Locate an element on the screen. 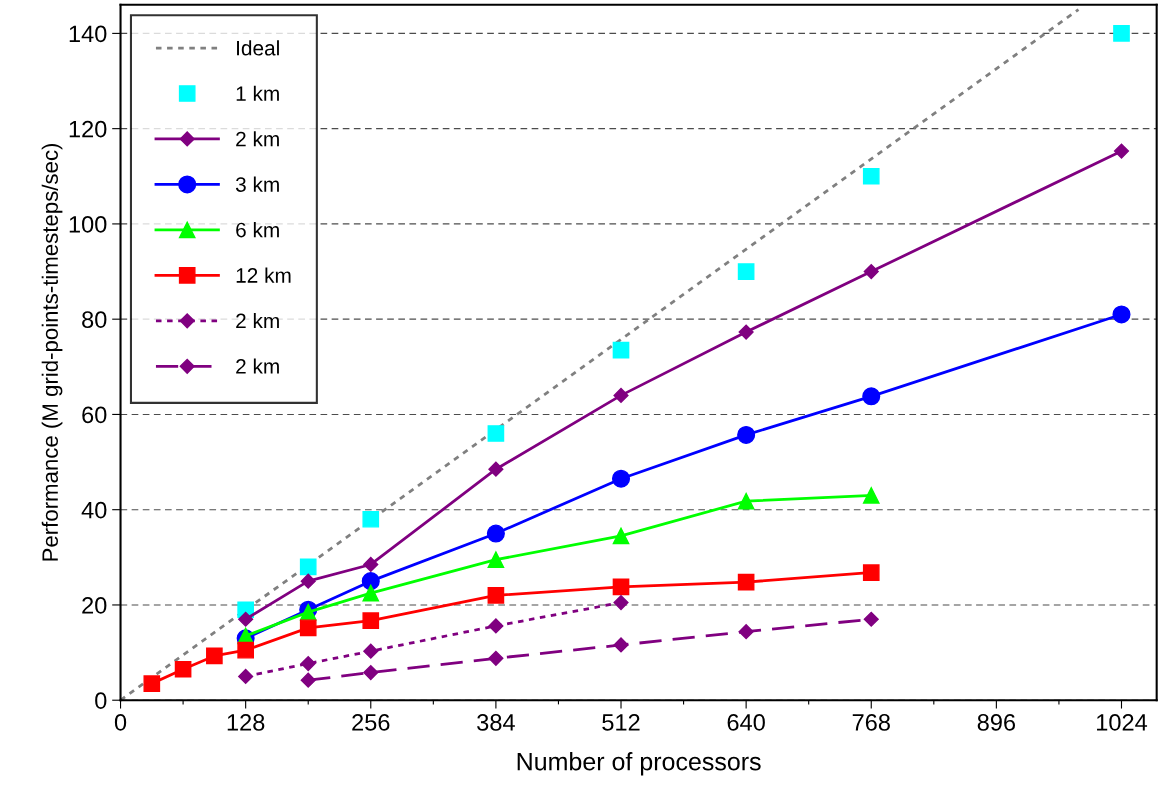 This screenshot has width=1159, height=803. y-tick-label: 100 is located at coordinates (88, 224).